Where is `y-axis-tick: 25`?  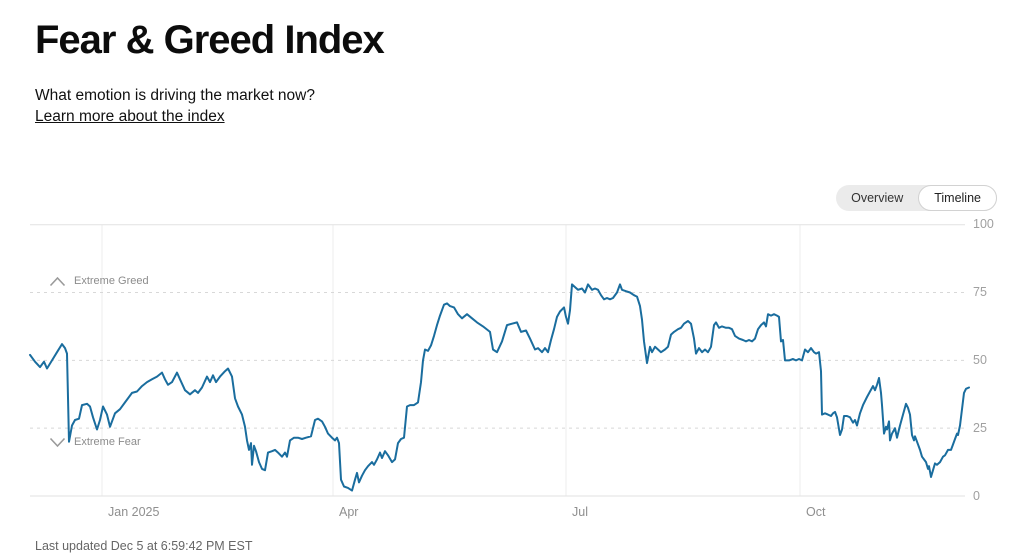 y-axis-tick: 25 is located at coordinates (980, 427).